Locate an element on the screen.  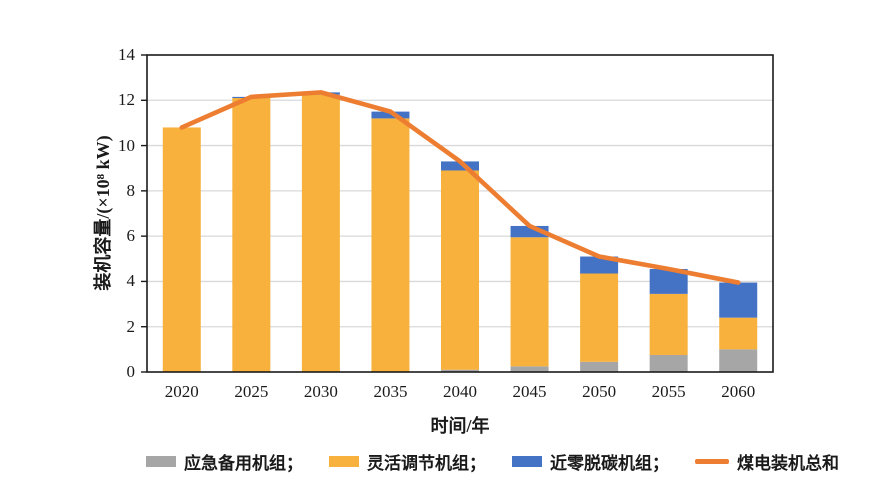
legend-label: 应急备用机组； is located at coordinates (243, 463).